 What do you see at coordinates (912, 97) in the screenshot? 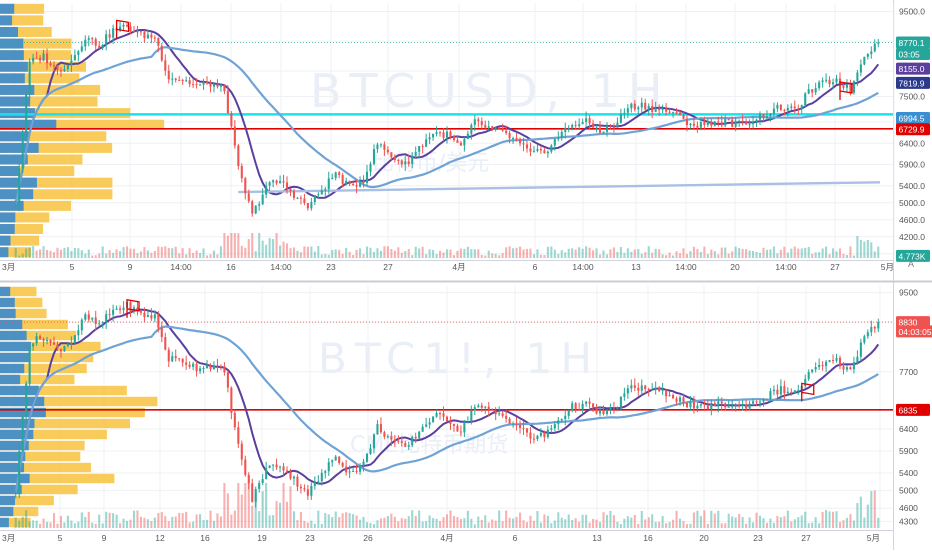
I see `top-price-tick-label: 7500.0` at bounding box center [912, 97].